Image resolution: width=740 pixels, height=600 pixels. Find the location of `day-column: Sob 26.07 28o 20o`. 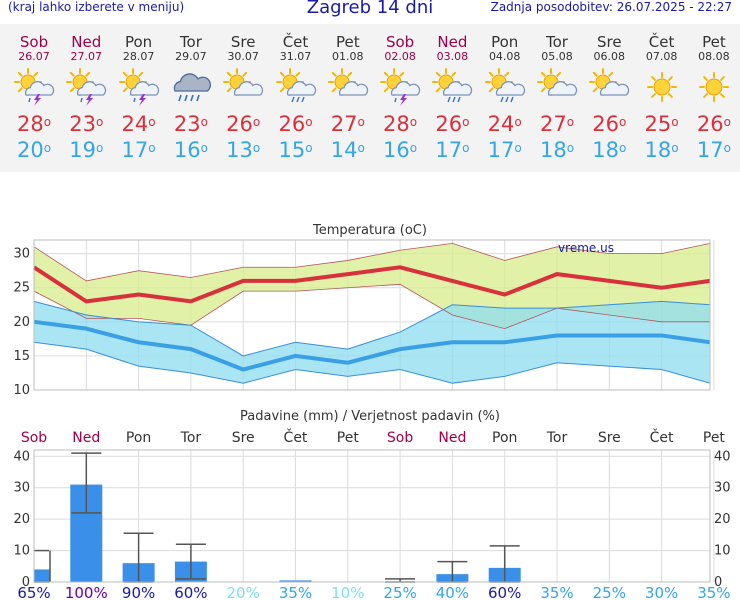

day-column: Sob 26.07 28o 20o is located at coordinates (34, 93).